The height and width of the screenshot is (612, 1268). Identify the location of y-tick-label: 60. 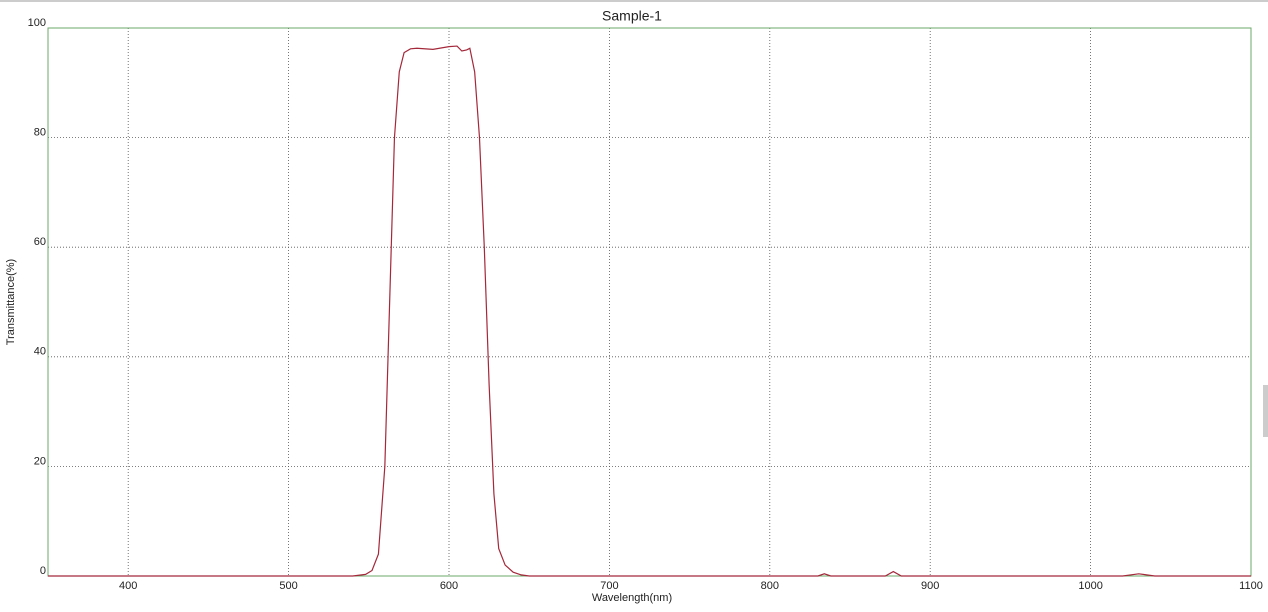
(40, 242).